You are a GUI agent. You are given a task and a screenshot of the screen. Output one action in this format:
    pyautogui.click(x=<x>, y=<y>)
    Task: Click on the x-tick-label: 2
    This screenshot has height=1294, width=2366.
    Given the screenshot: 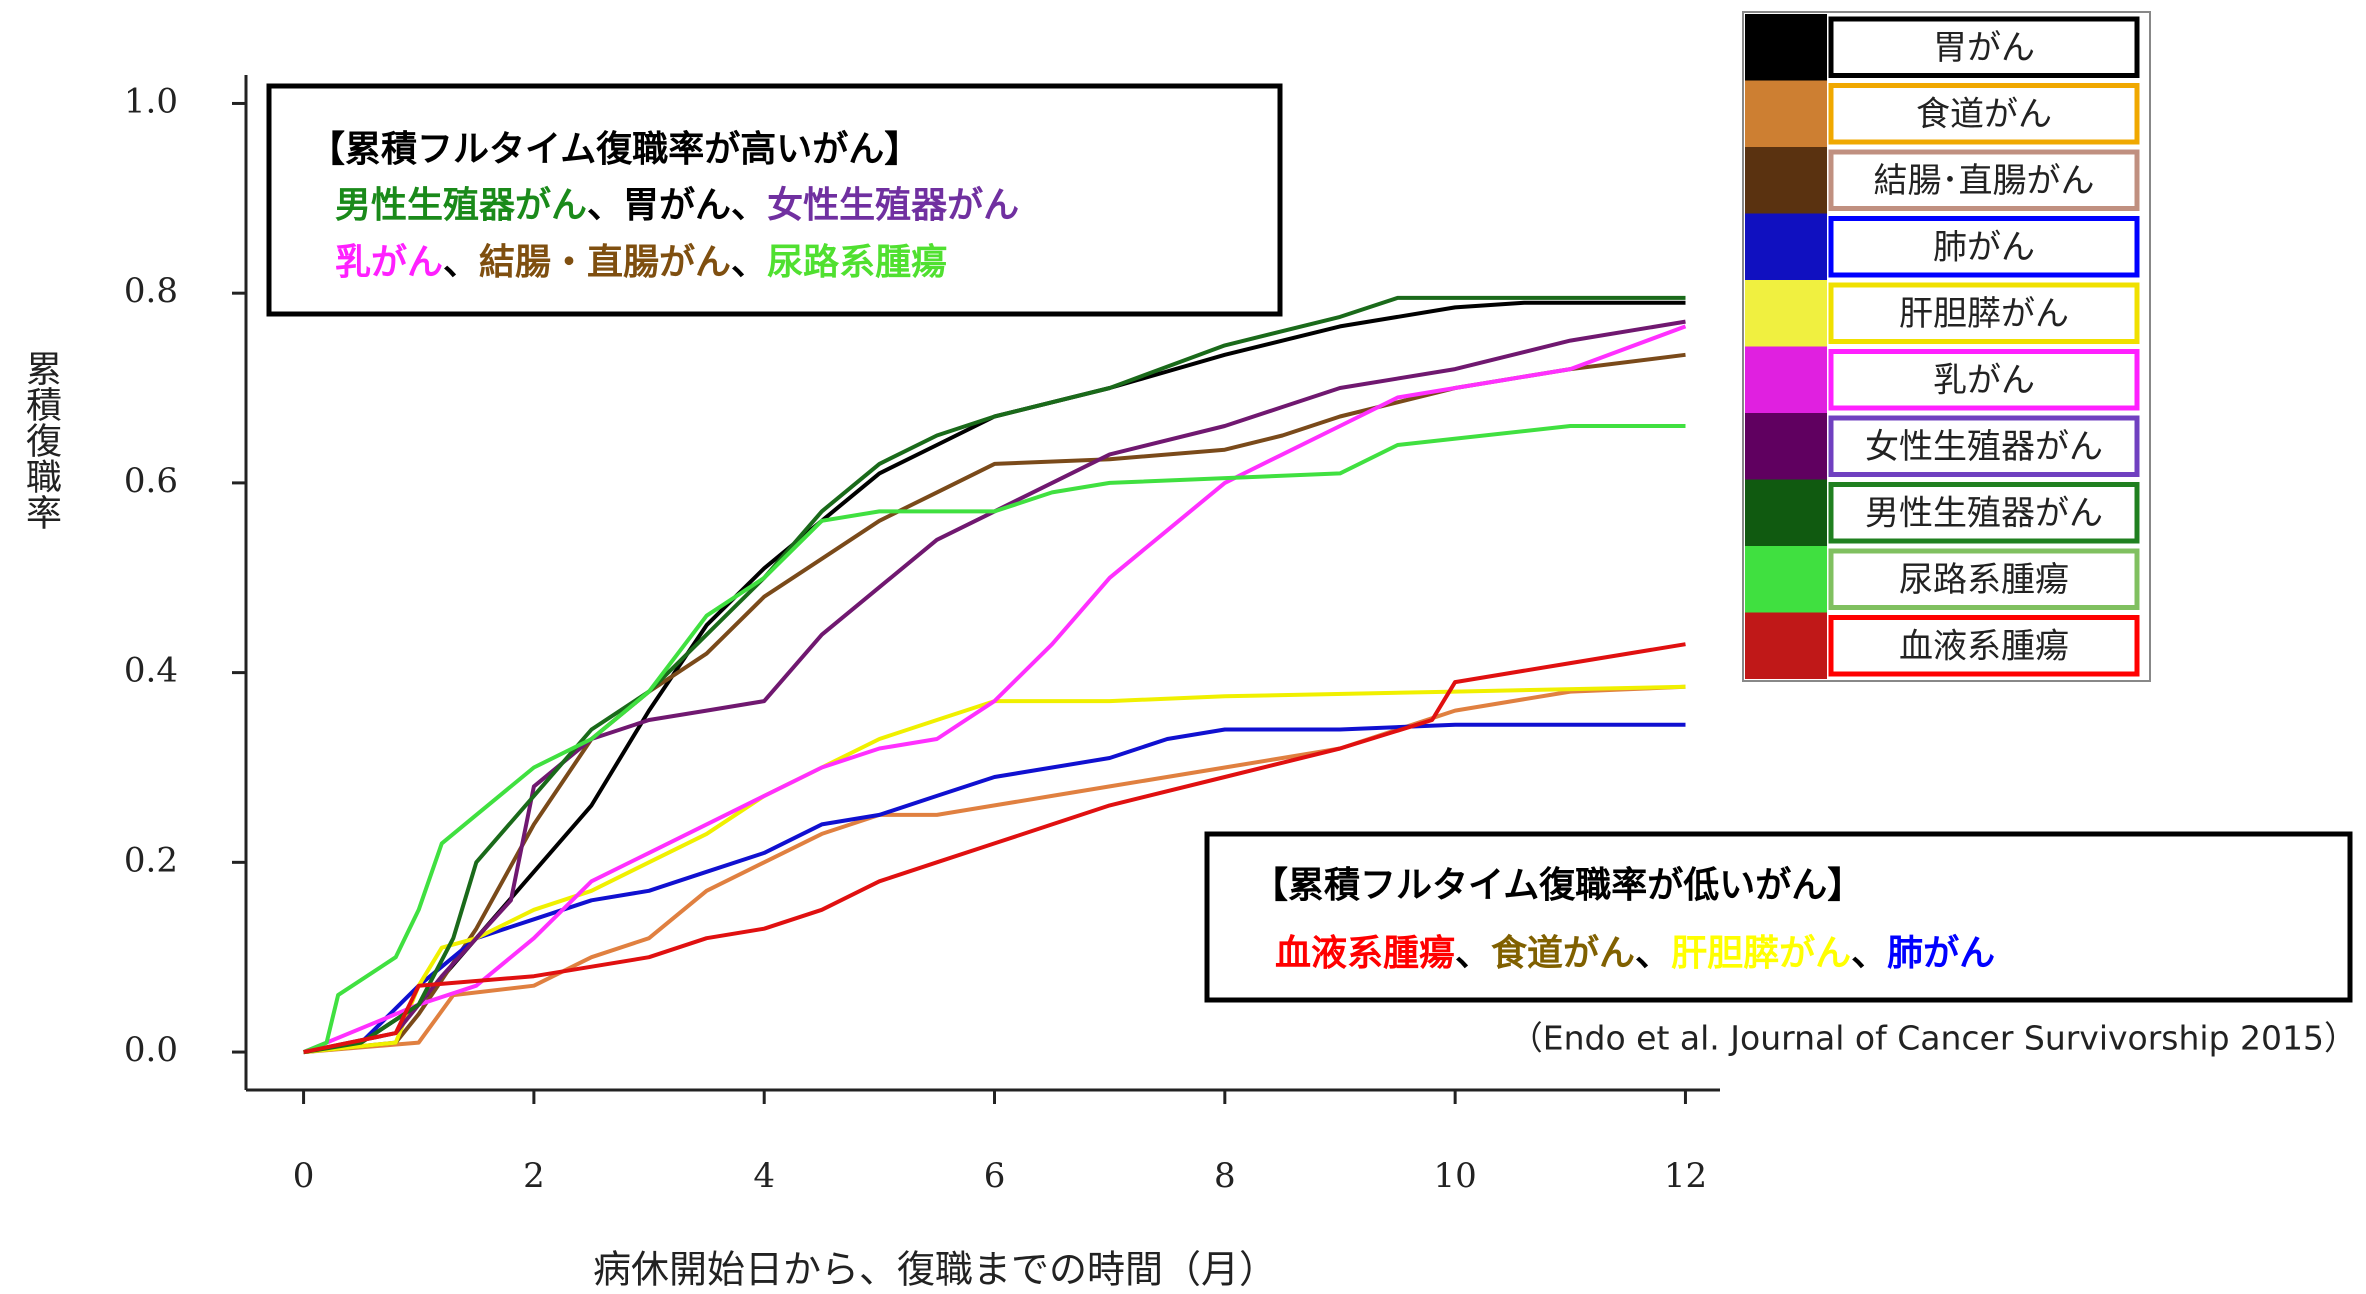 What is the action you would take?
    pyautogui.click(x=534, y=1176)
    